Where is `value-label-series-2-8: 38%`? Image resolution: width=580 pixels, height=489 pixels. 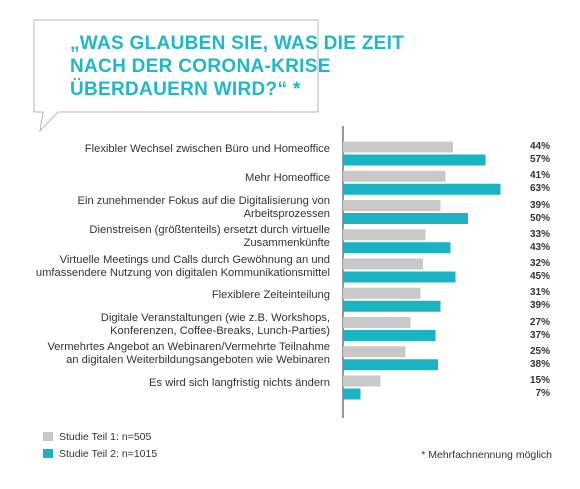 value-label-series-2-8: 38% is located at coordinates (539, 364).